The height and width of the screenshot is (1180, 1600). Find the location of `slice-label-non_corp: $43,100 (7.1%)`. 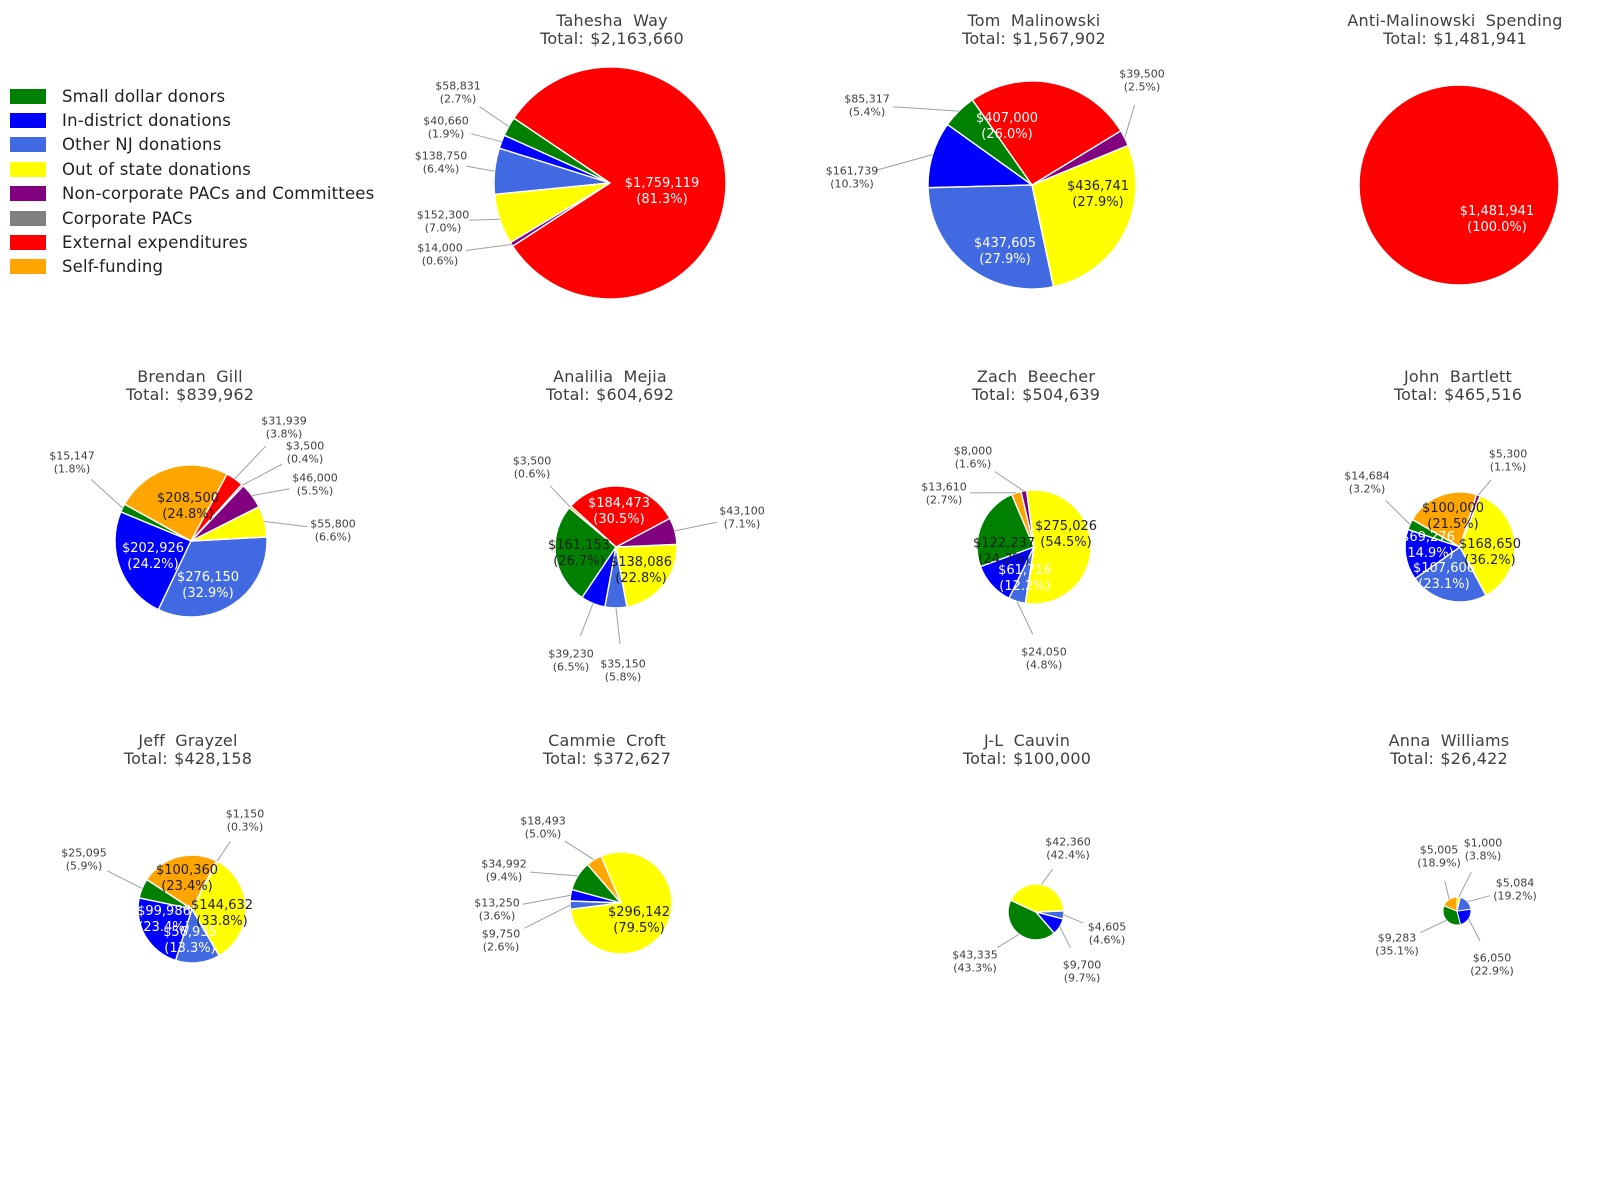

slice-label-non_corp: $43,100 (7.1%) is located at coordinates (742, 518).